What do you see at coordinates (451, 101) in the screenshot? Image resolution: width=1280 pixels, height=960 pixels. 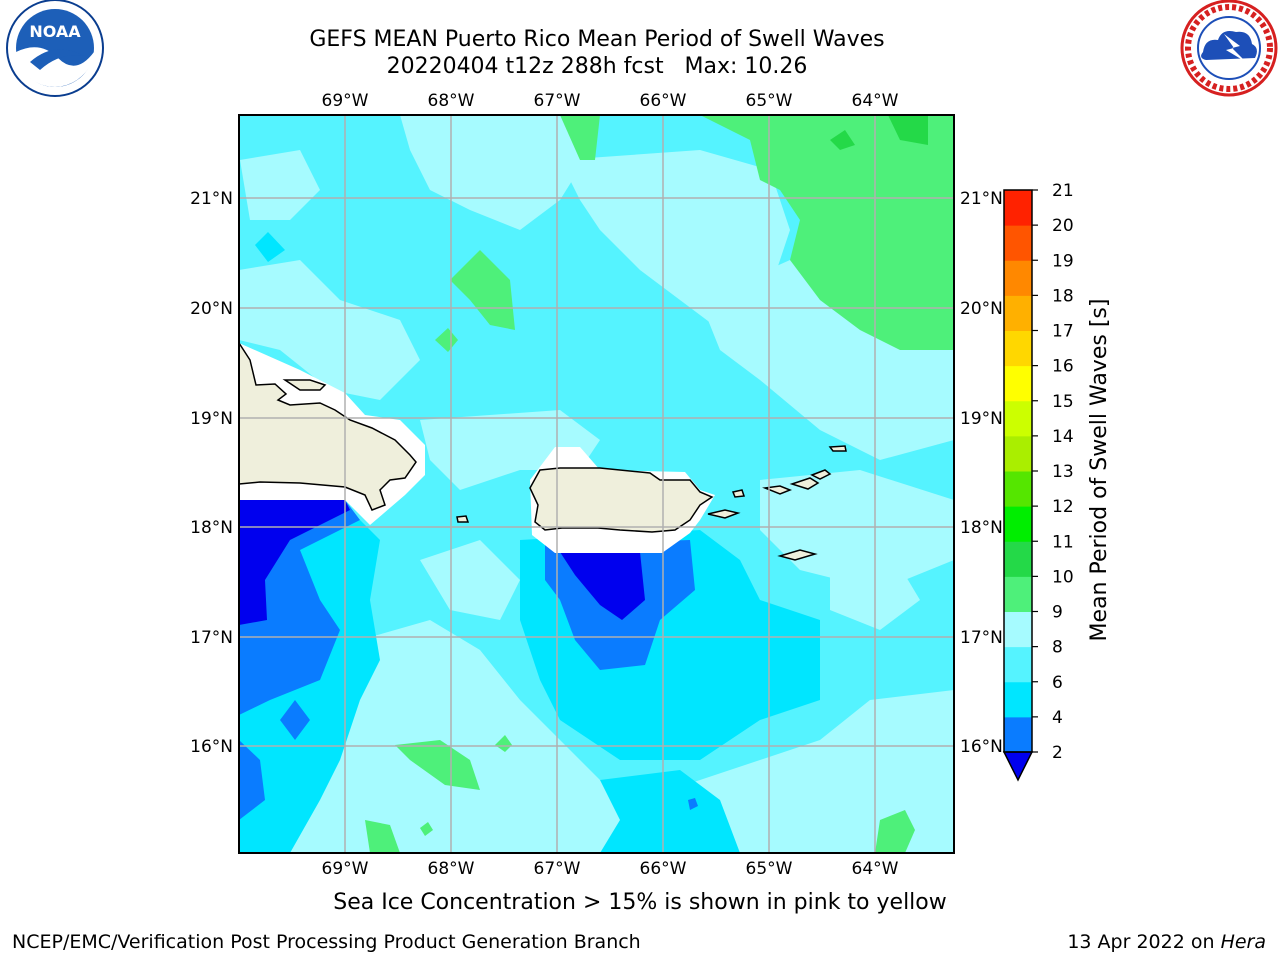 I see `lon-label-top: 68°W` at bounding box center [451, 101].